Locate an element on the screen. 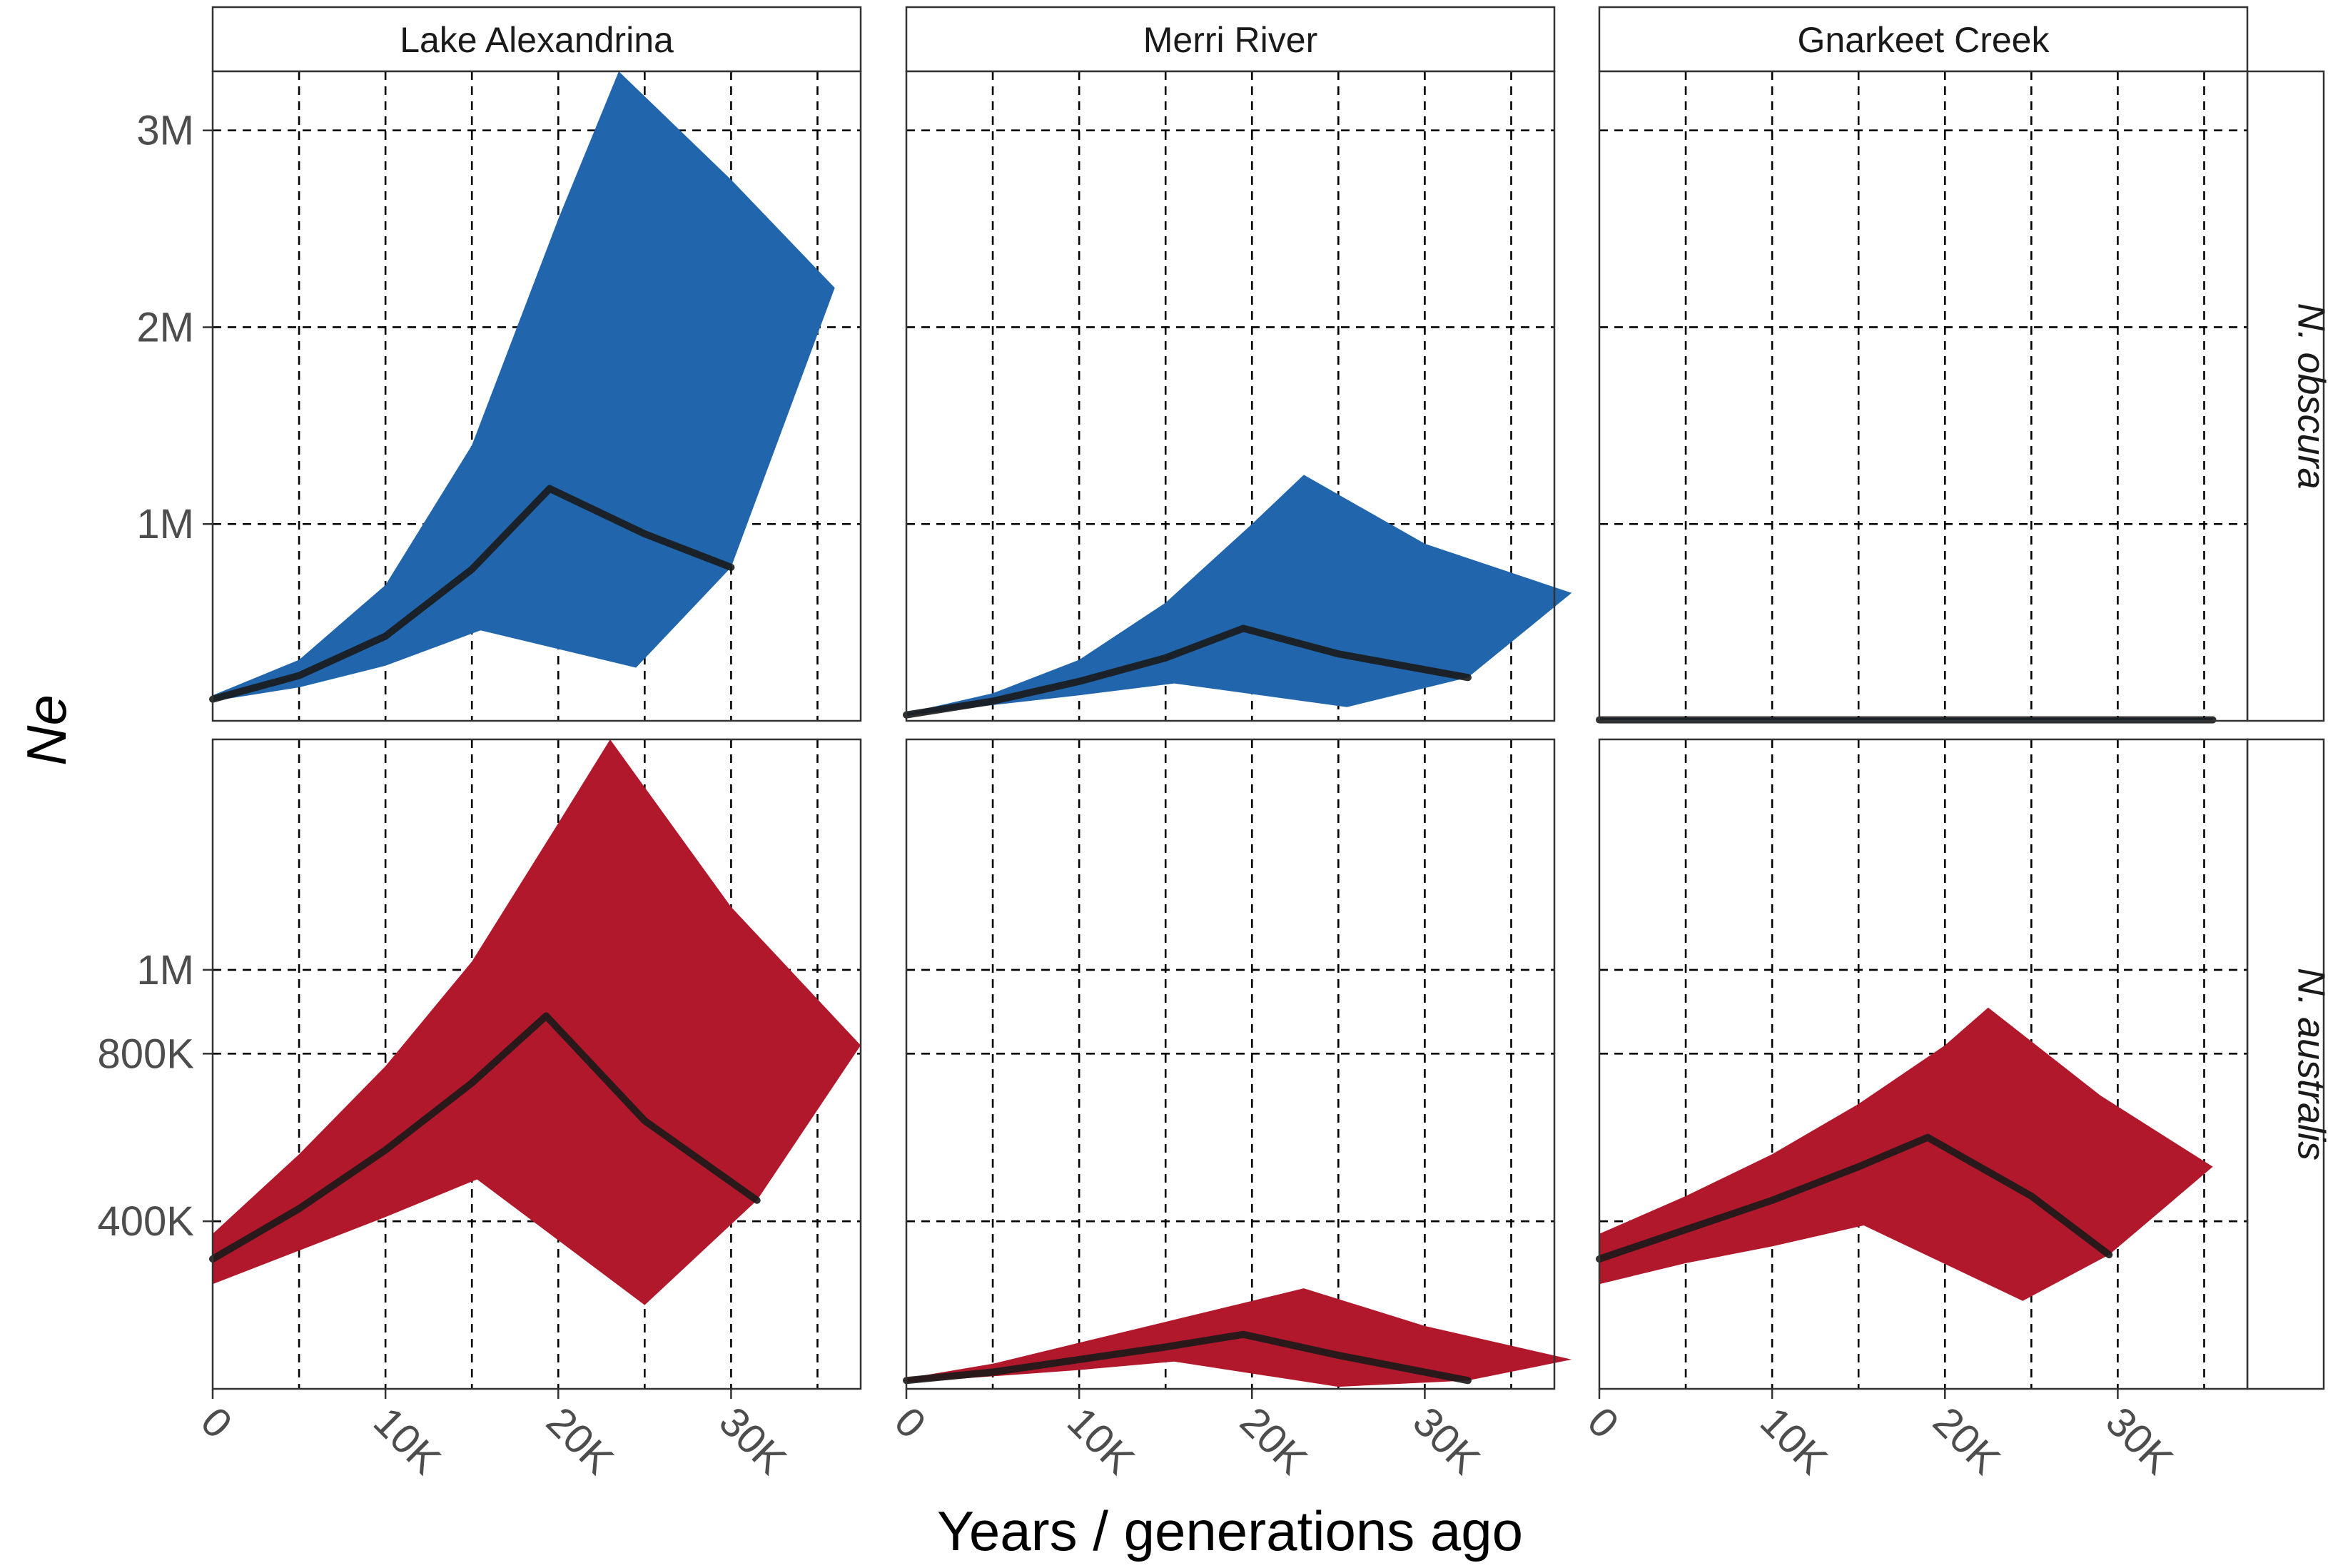 Image resolution: width=2328 pixels, height=1568 pixels. y-tick-label: 400K is located at coordinates (146, 1221).